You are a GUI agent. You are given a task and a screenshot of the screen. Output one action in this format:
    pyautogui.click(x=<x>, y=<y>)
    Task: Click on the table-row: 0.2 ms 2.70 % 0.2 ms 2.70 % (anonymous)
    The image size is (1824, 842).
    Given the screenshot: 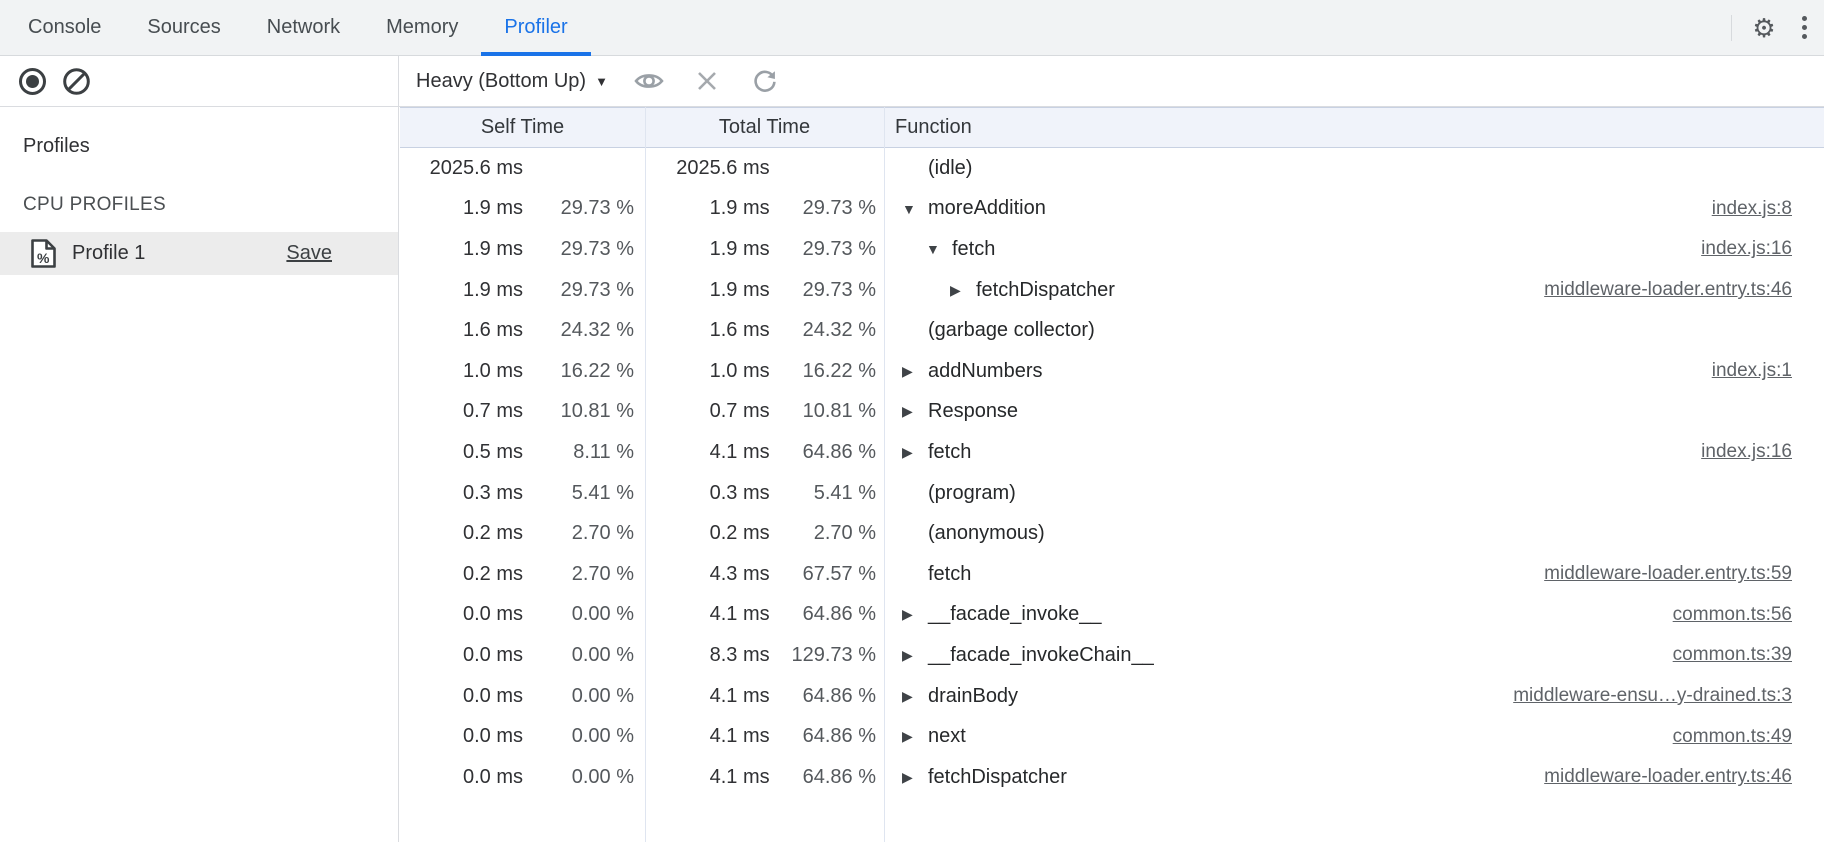 What is the action you would take?
    pyautogui.click(x=1112, y=533)
    